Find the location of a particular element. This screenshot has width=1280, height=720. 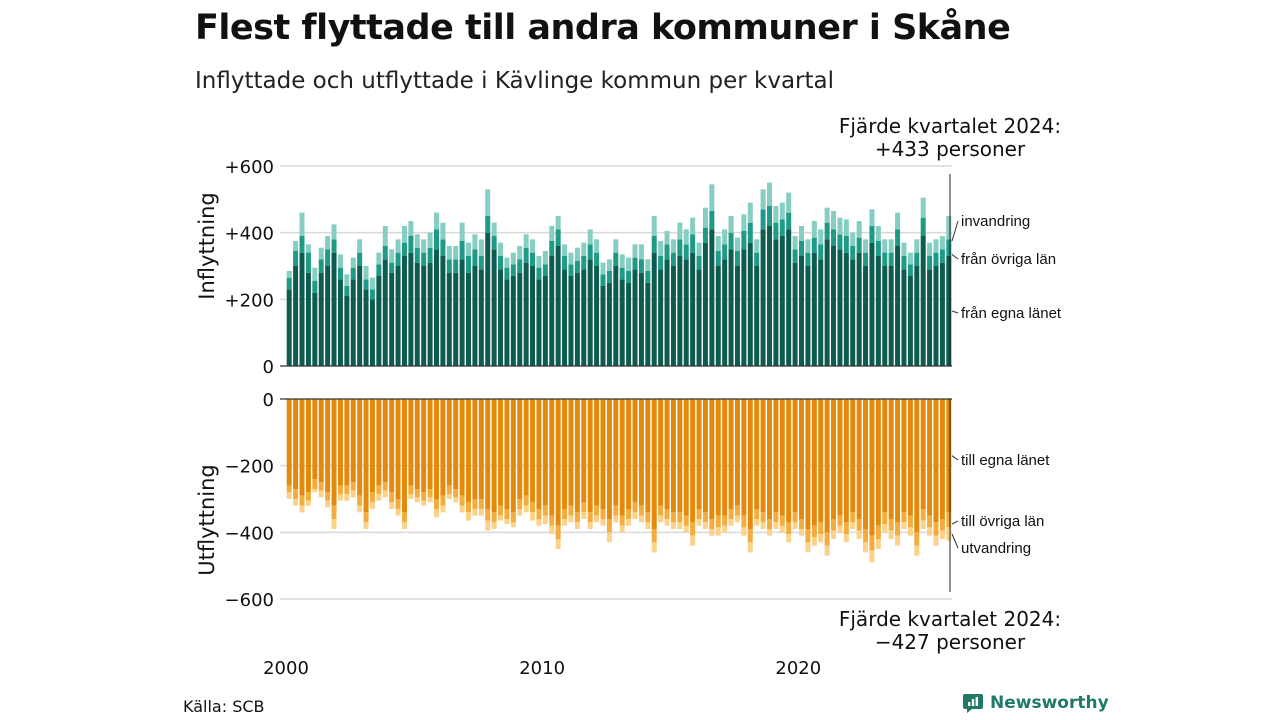

series-label-connector is located at coordinates (955, 231).